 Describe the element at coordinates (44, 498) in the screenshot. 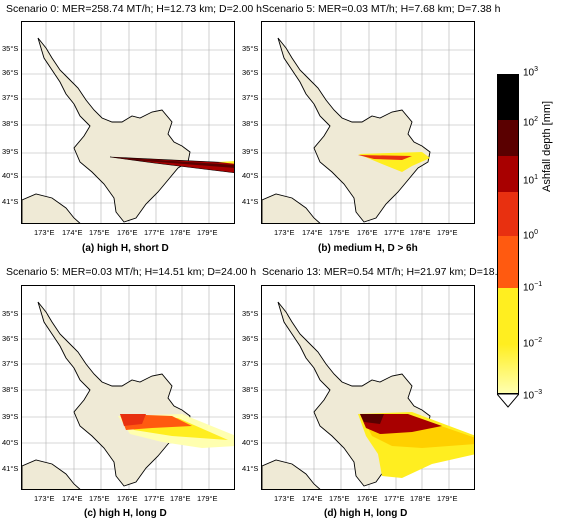

I see `panel-c-lon-label-173: 173°E` at that location.